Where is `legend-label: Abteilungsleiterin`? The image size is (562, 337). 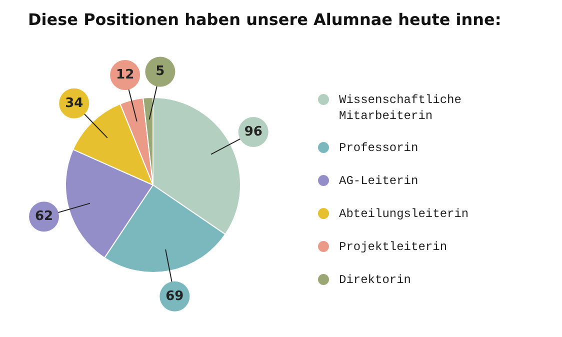
legend-label: Abteilungsleiterin is located at coordinates (404, 214).